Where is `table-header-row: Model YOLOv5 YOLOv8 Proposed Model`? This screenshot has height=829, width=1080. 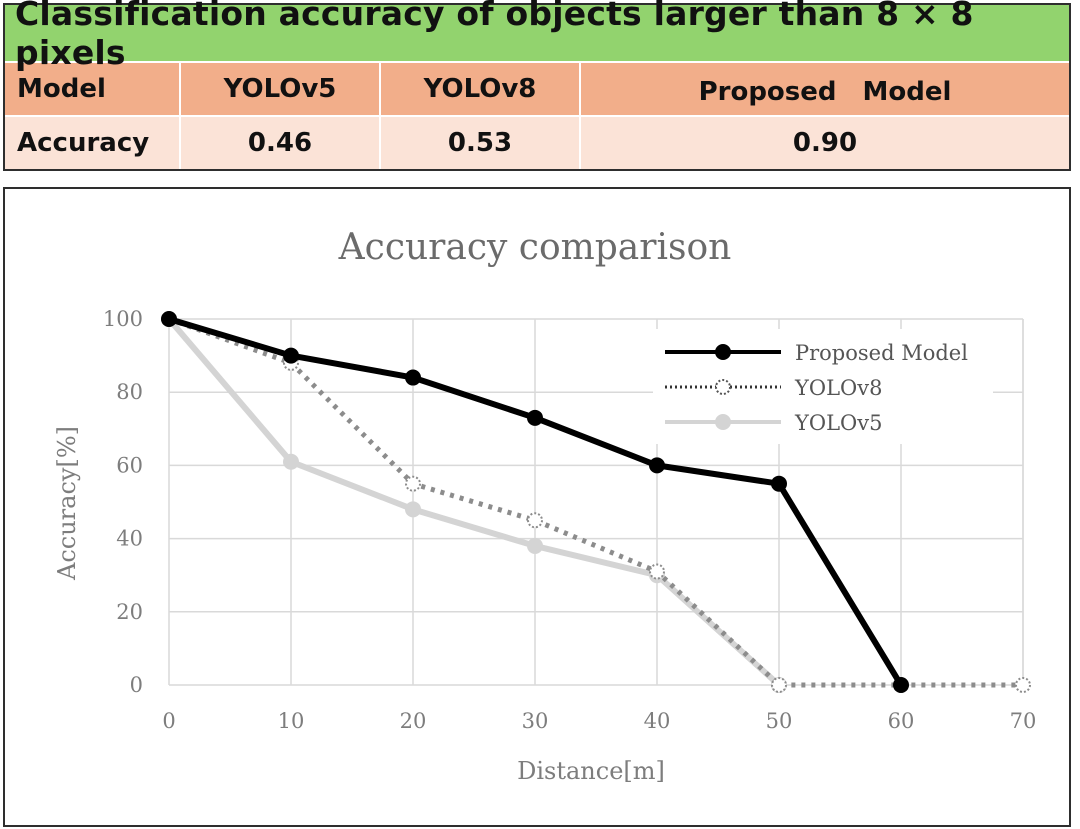 table-header-row: Model YOLOv5 YOLOv8 Proposed Model is located at coordinates (537, 90).